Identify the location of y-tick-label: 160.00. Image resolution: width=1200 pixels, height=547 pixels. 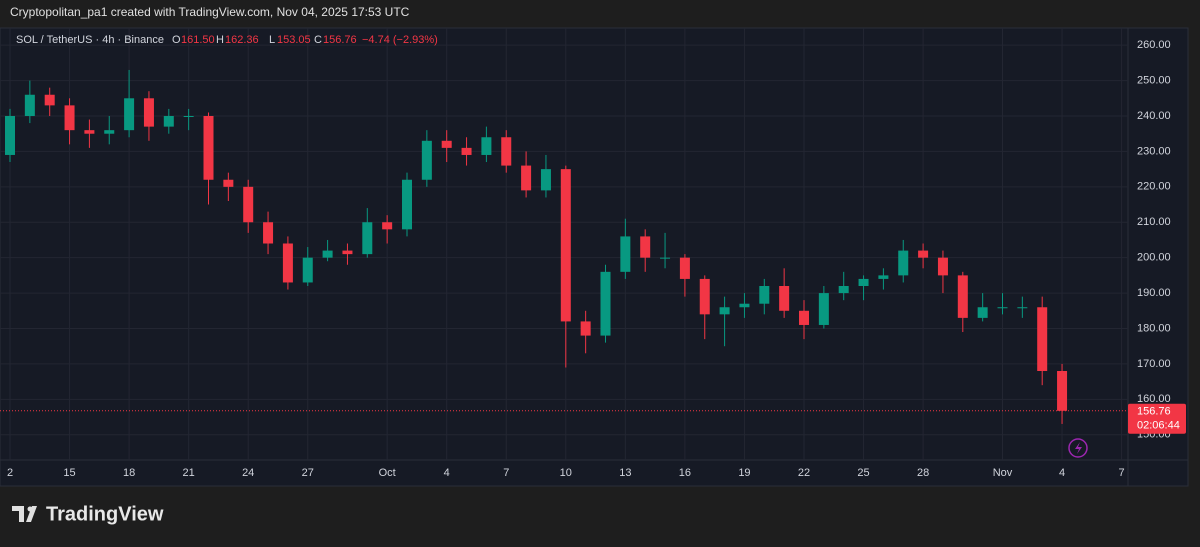
(1154, 399).